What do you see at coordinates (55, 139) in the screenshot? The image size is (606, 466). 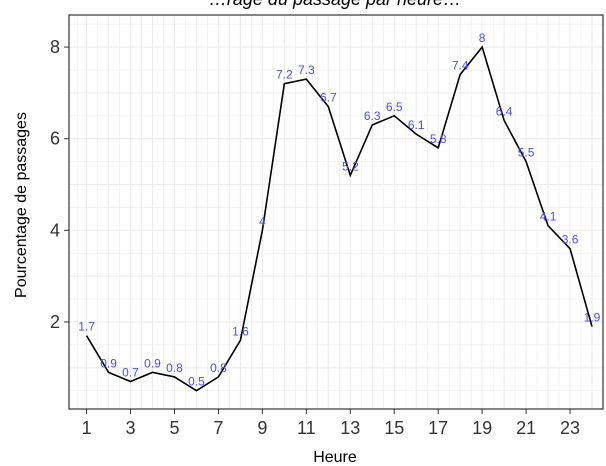 I see `y-tick-label: 6` at bounding box center [55, 139].